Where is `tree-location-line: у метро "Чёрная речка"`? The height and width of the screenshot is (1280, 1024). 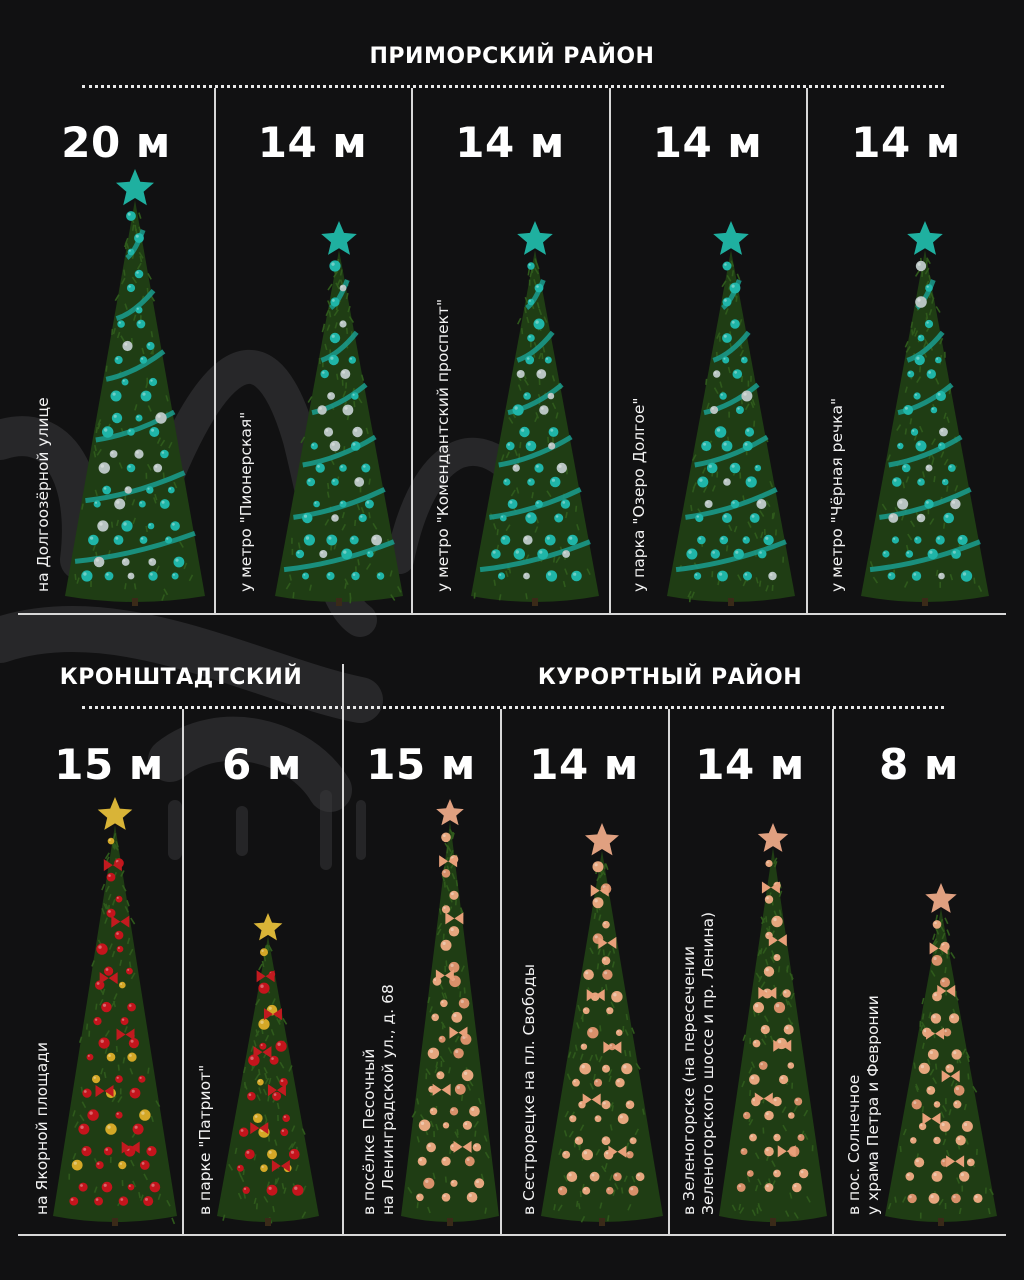
tree-location-line: у метро "Чёрная речка" is located at coordinates (837, 494).